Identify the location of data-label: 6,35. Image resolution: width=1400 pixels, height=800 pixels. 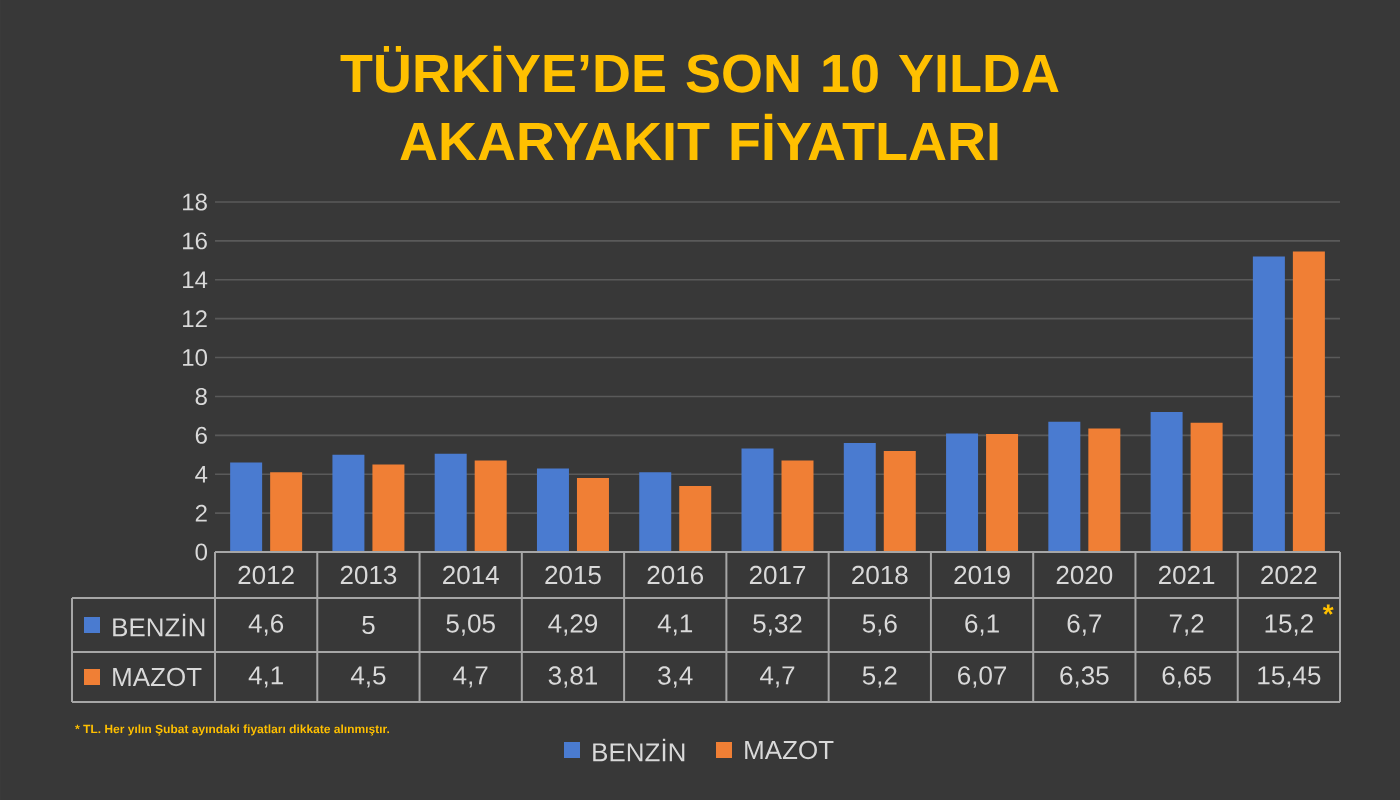
(1084, 677).